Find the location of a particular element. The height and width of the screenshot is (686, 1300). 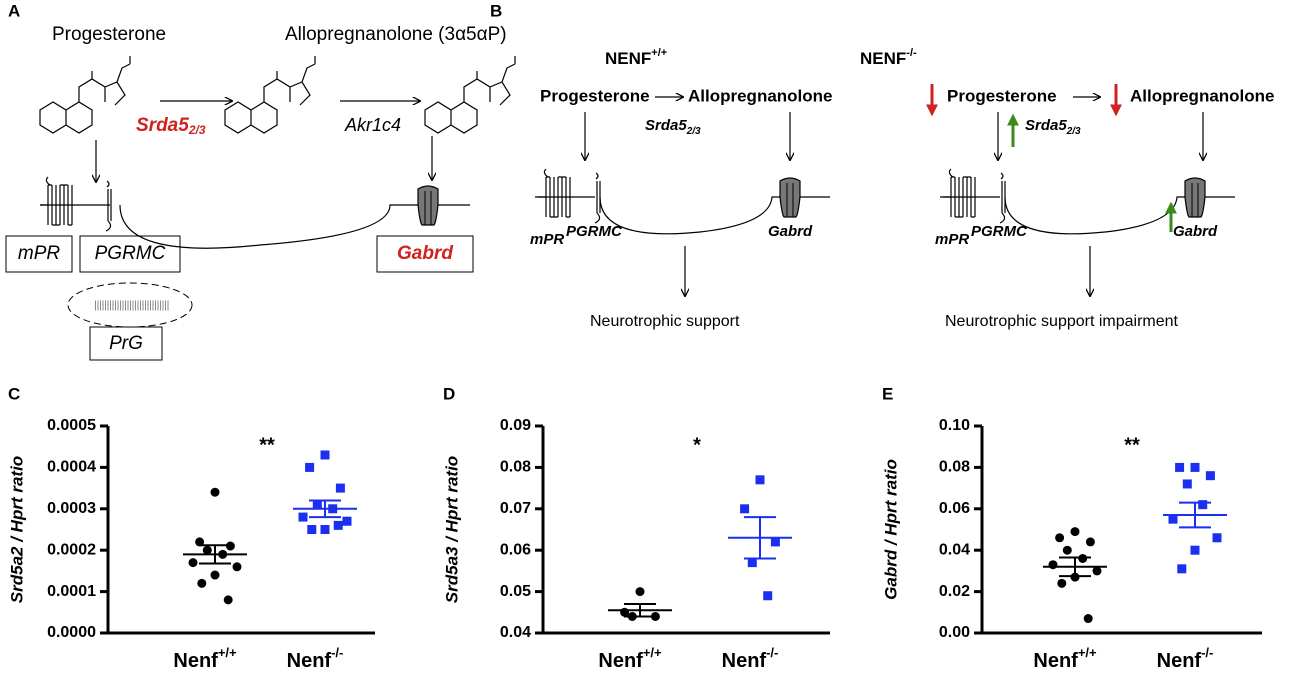

significance: ** is located at coordinates (1132, 445).